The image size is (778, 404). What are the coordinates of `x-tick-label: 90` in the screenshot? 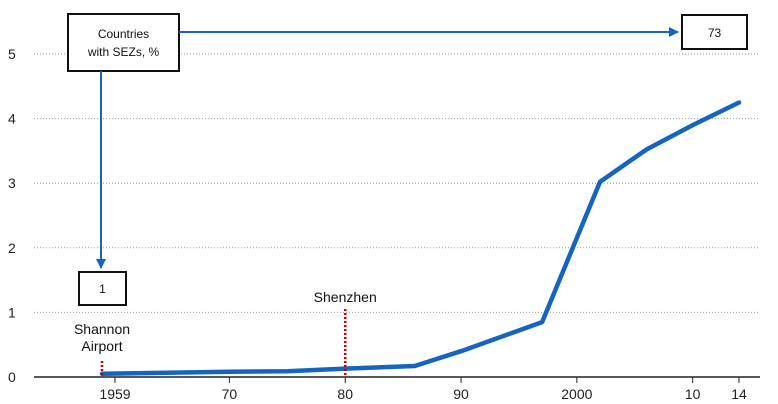 It's located at (461, 394).